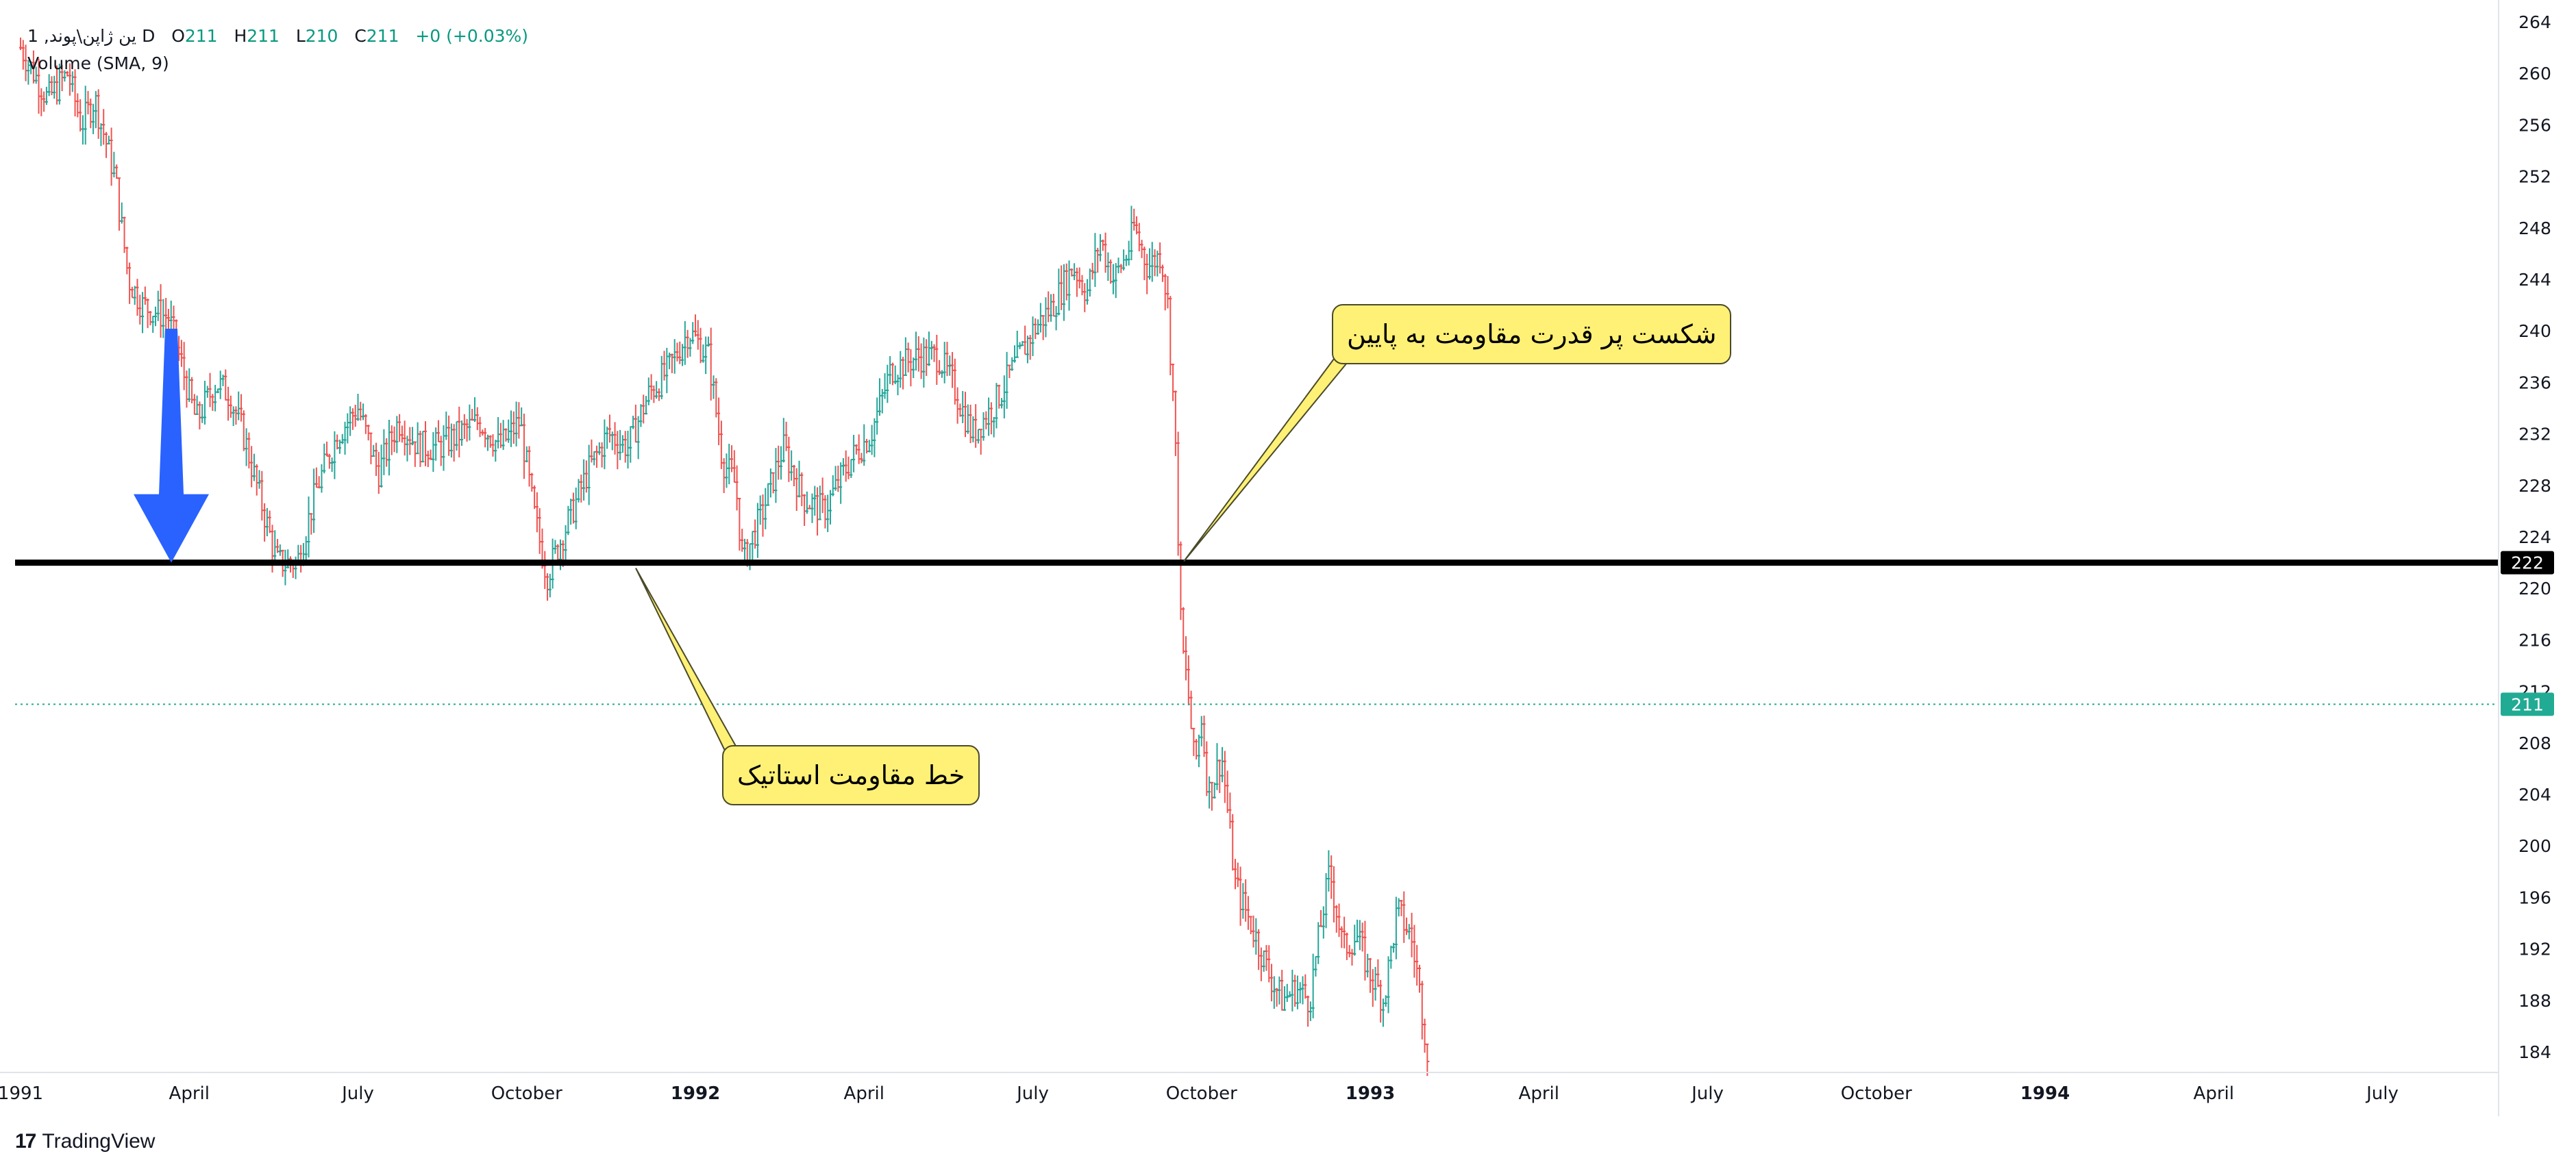  Describe the element at coordinates (2534, 228) in the screenshot. I see `price-tick-label: 248` at that location.